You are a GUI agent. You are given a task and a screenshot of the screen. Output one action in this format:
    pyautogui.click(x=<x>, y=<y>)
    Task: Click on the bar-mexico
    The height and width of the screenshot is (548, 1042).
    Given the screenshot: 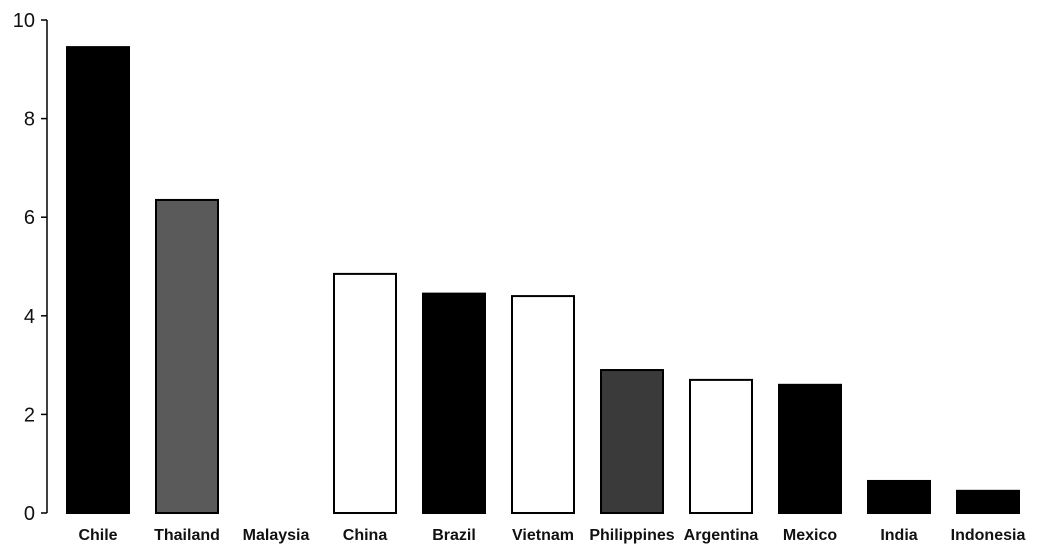 What is the action you would take?
    pyautogui.click(x=810, y=448)
    